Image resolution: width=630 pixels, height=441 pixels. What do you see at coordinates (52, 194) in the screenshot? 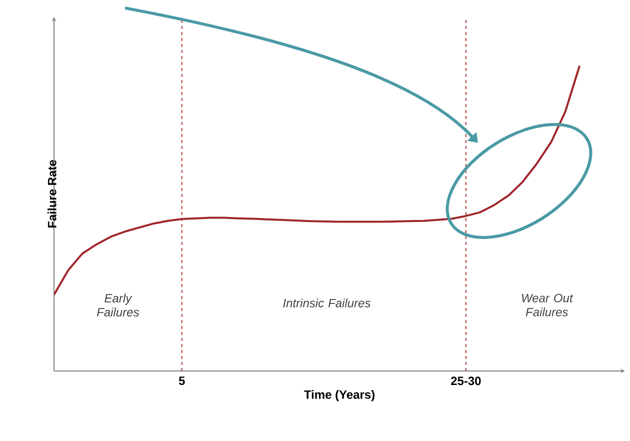
I see `y-axis-title: Failure Rate` at bounding box center [52, 194].